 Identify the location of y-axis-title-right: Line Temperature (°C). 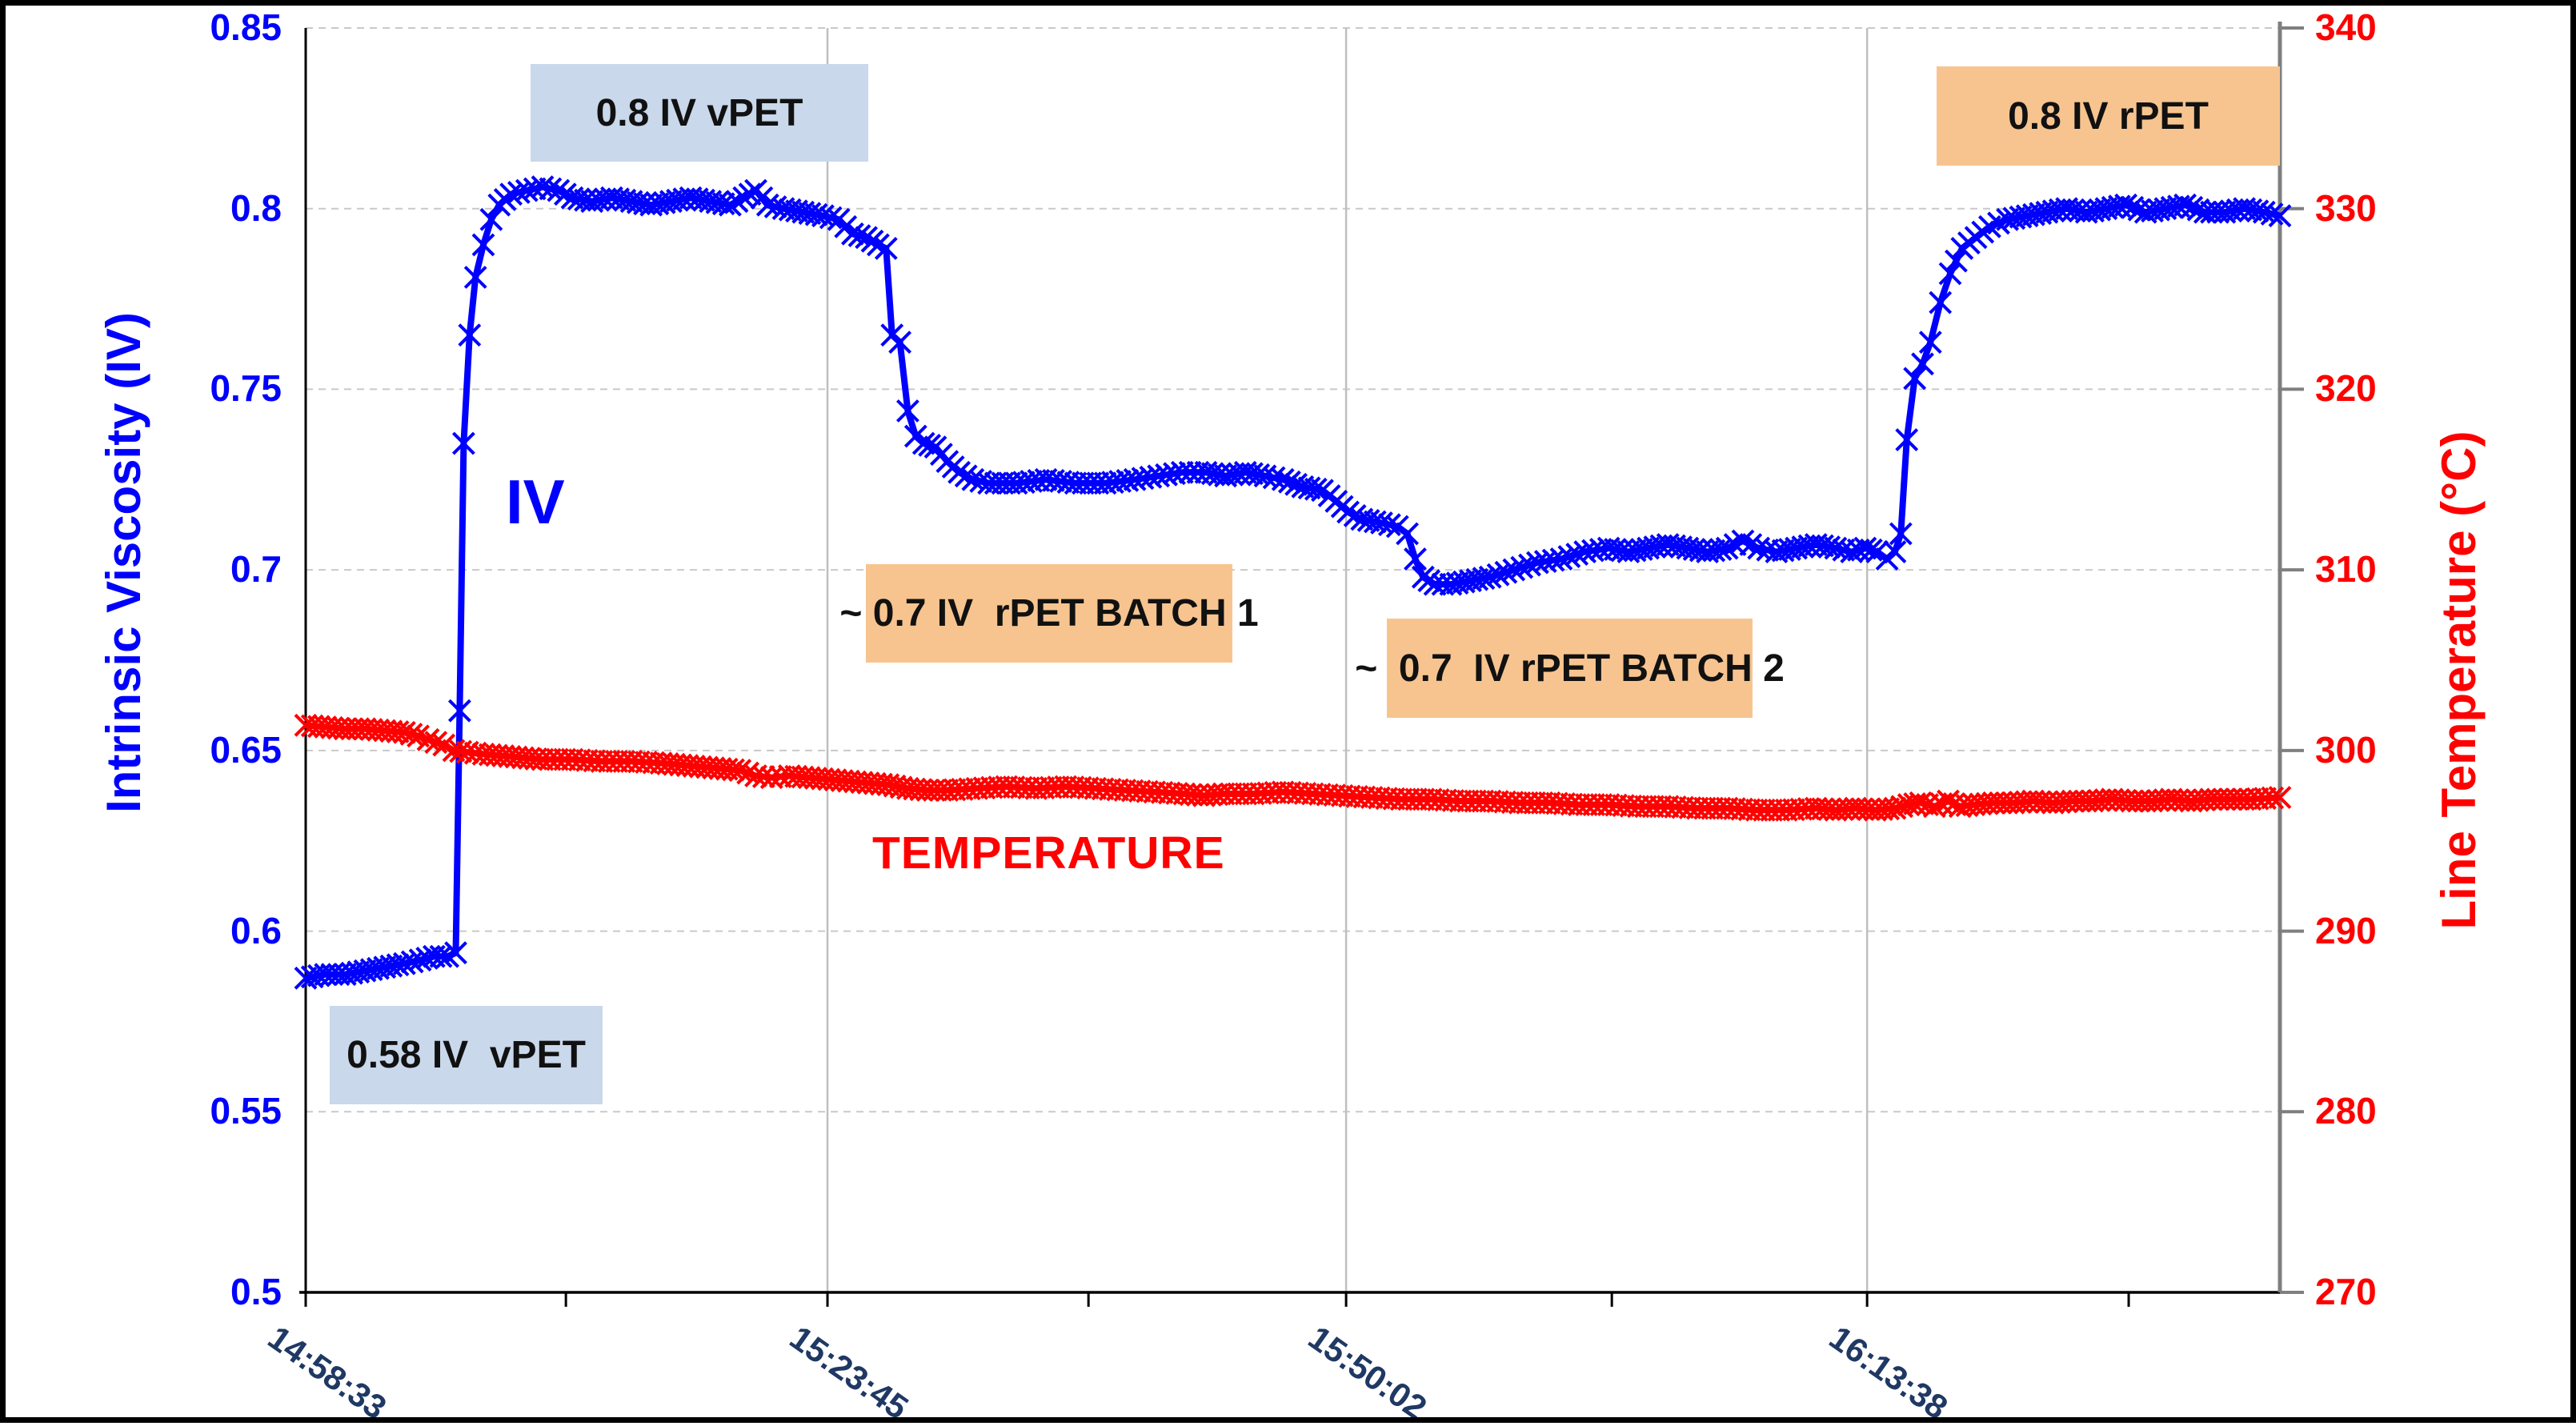
(2459, 680).